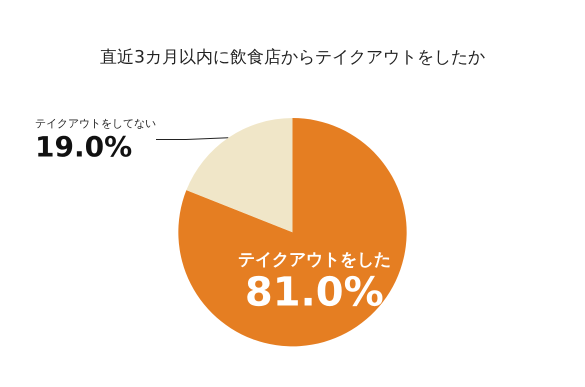 The image size is (585, 387). Describe the element at coordinates (83, 147) in the screenshot. I see `data-label: 19.0%` at that location.